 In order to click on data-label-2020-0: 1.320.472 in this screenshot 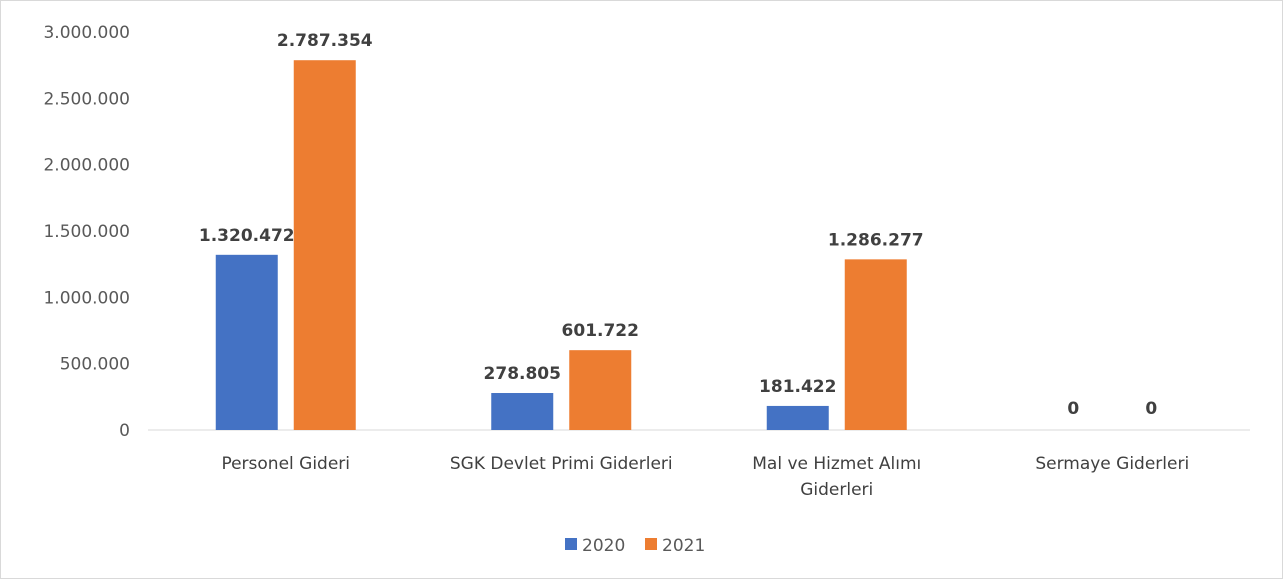, I will do `click(247, 236)`.